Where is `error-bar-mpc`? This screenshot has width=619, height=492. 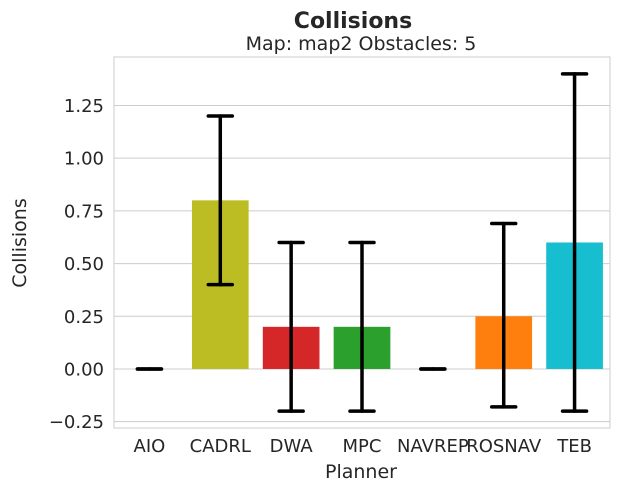
error-bar-mpc is located at coordinates (362, 326).